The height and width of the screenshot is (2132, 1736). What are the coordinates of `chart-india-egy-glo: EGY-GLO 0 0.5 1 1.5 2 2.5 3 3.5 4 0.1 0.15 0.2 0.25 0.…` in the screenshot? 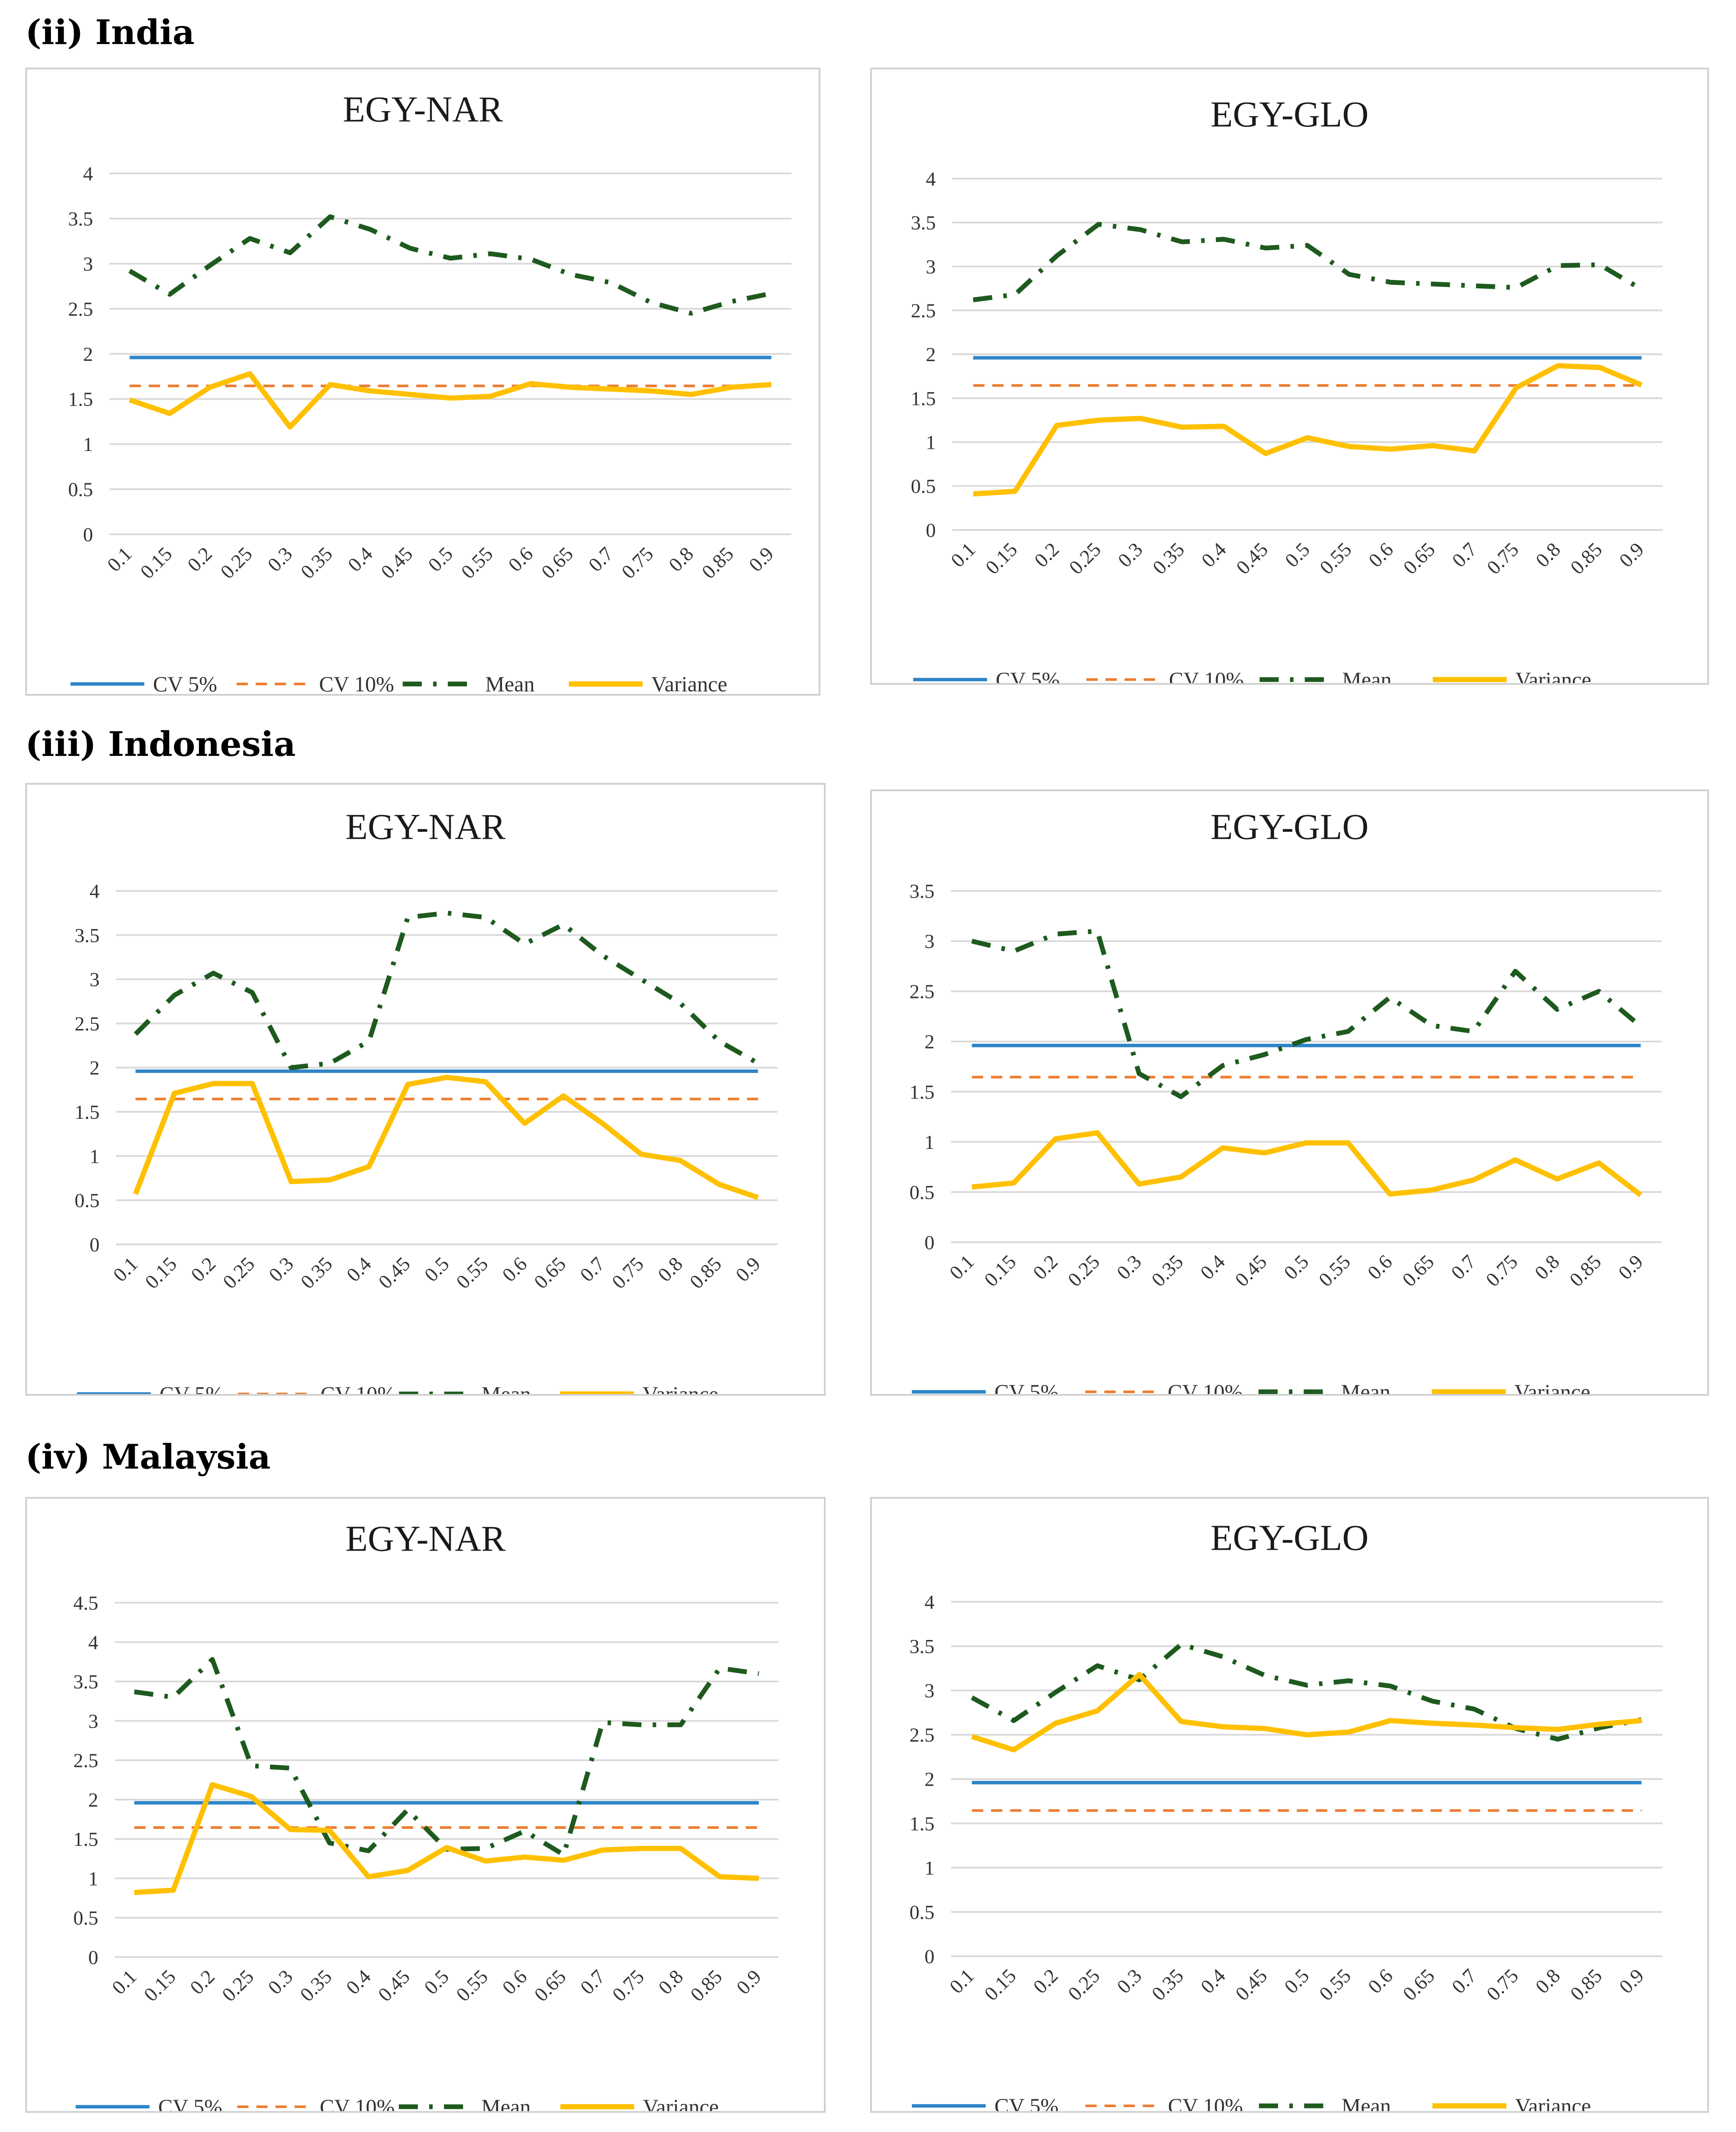 It's located at (1289, 376).